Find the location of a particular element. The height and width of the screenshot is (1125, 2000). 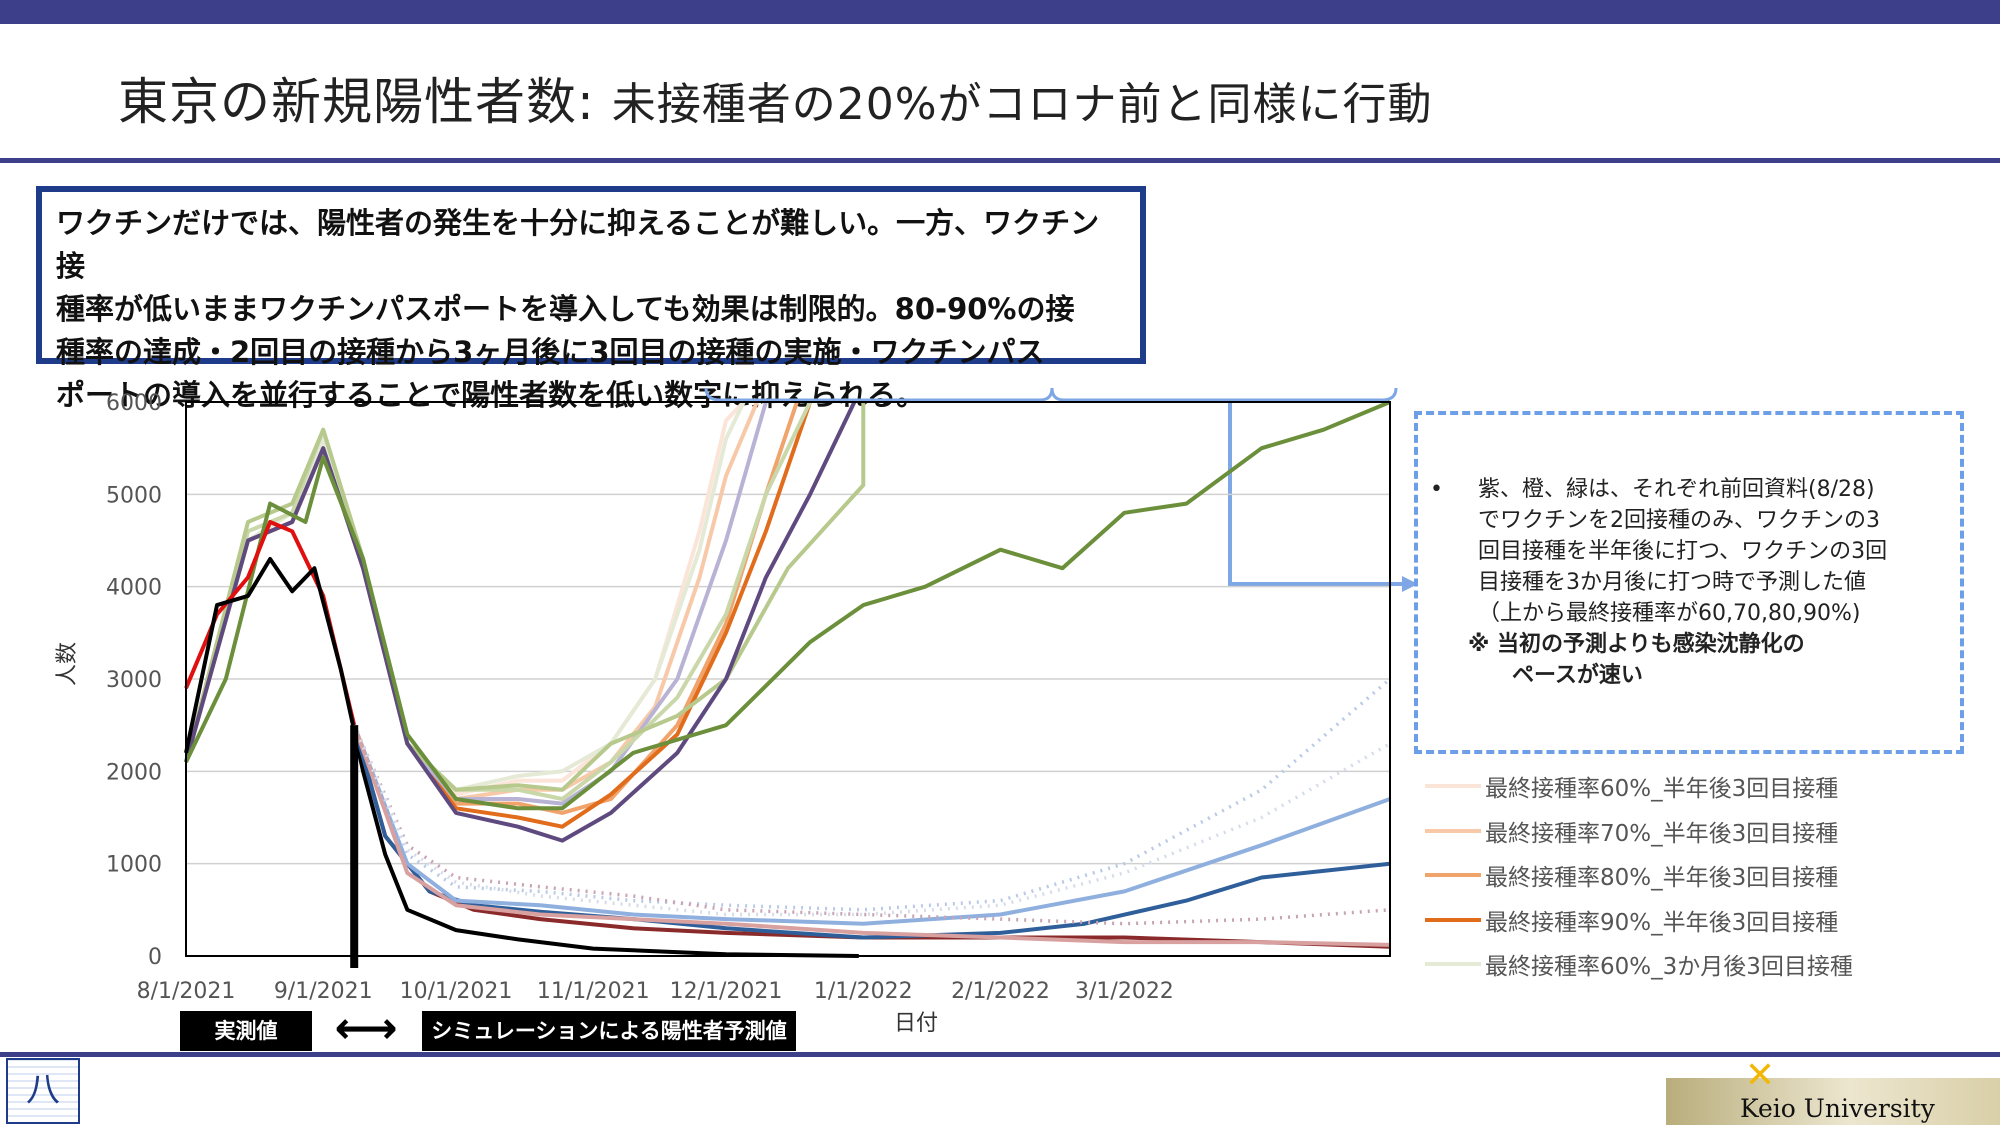

top-accent-bar is located at coordinates (1000, 12).